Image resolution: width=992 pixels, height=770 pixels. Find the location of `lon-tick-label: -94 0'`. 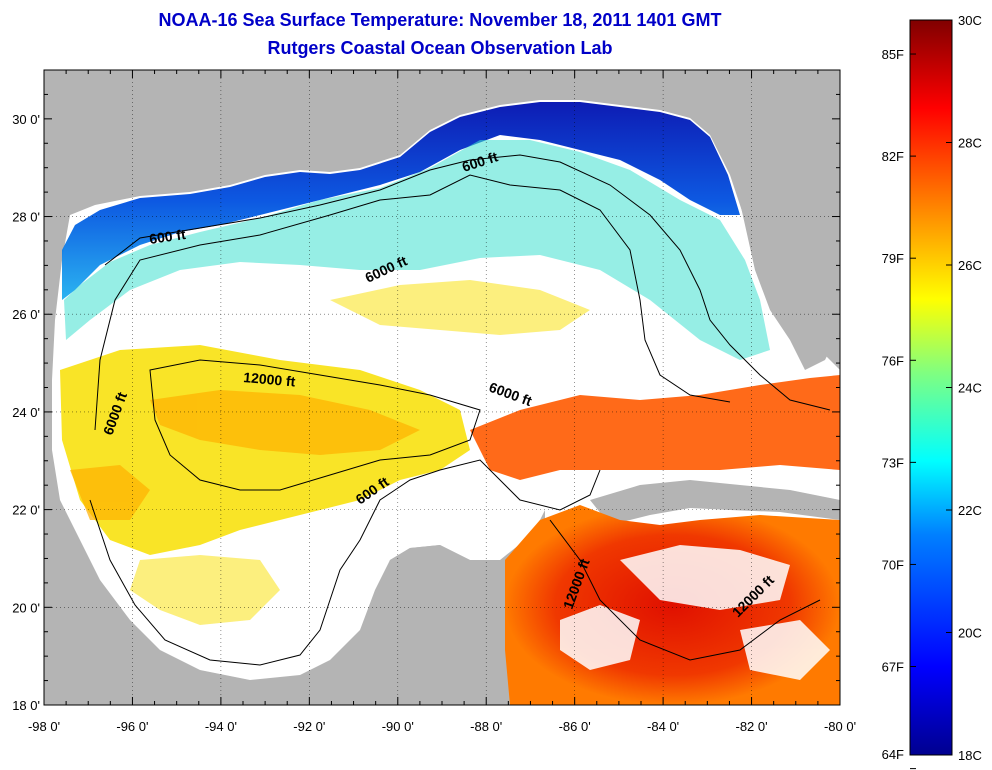

lon-tick-label: -94 0' is located at coordinates (221, 726).